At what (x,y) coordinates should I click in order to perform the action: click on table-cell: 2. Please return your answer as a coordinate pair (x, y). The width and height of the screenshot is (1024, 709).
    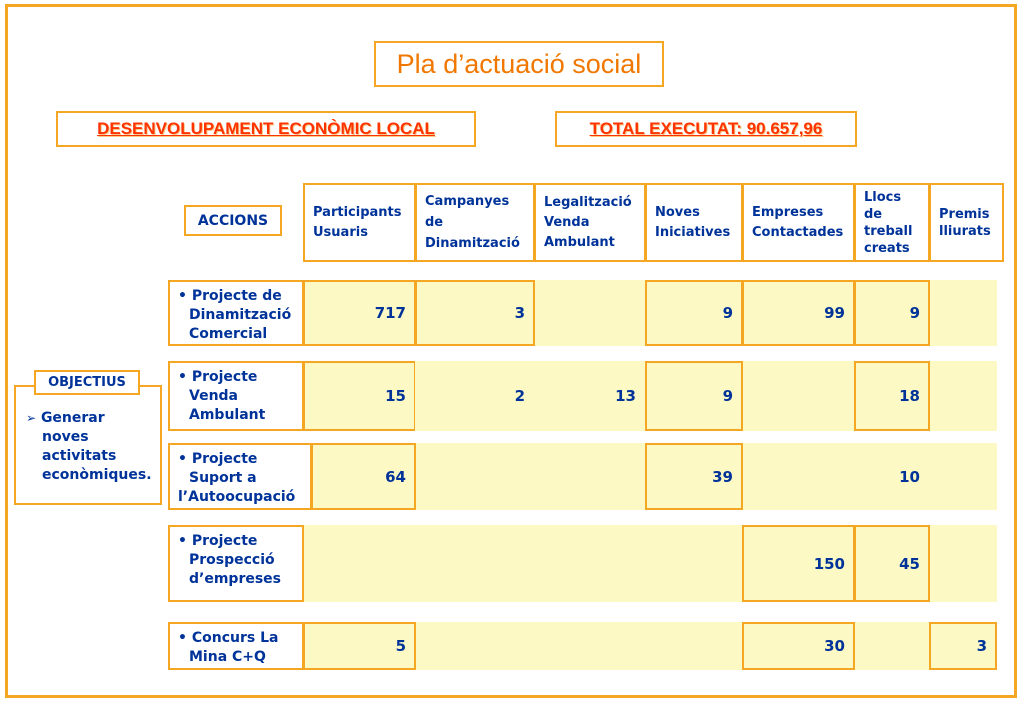
    Looking at the image, I should click on (475, 396).